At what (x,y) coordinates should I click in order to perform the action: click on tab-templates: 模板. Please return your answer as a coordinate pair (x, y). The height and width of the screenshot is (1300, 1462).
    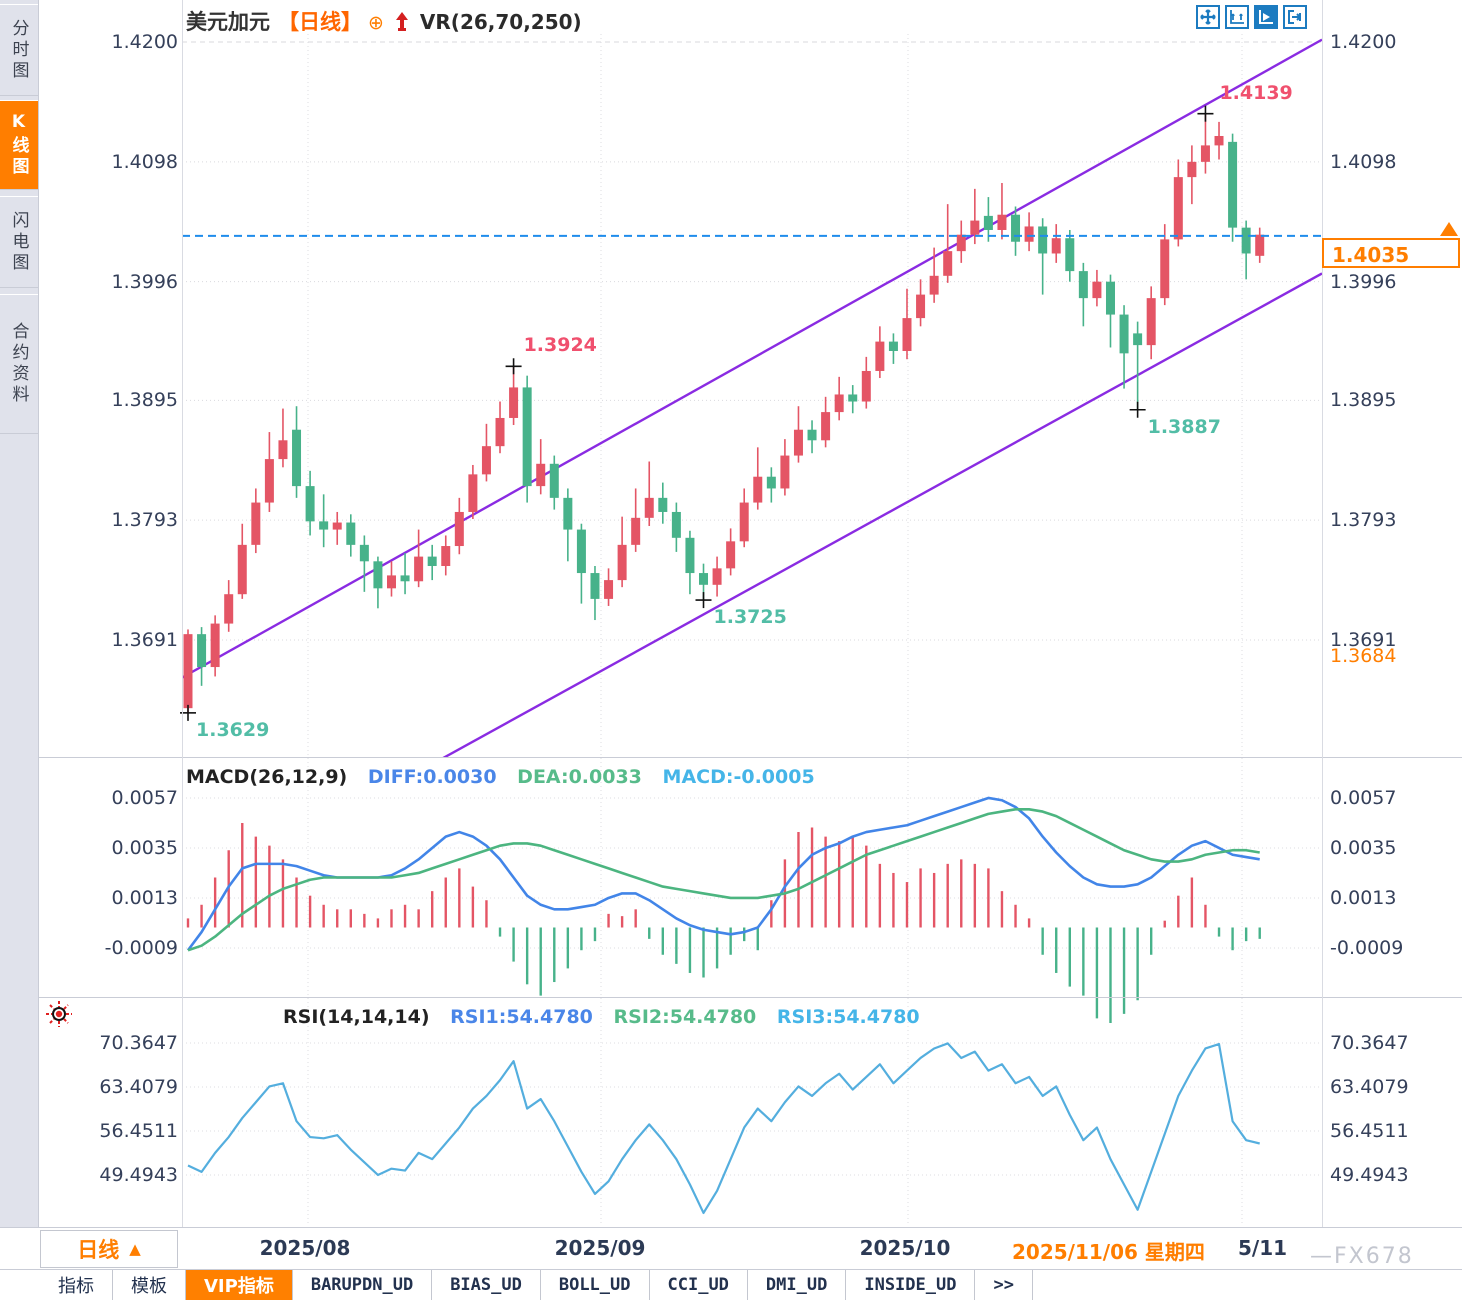
    Looking at the image, I should click on (149, 1285).